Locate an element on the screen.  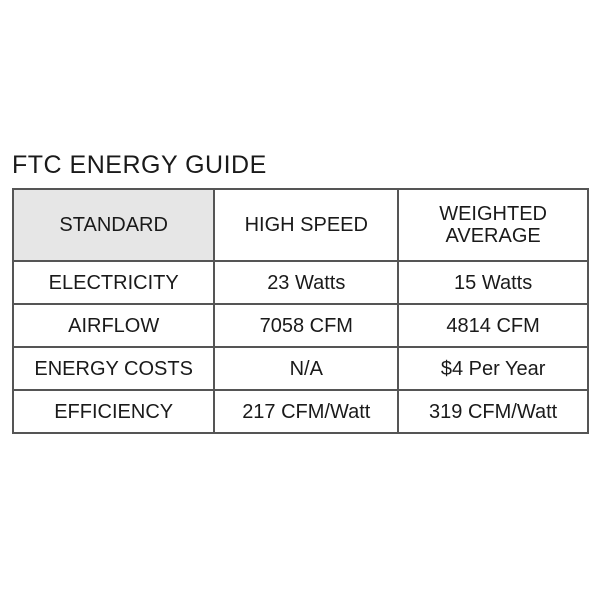
header-standard: STANDARD is located at coordinates (113, 225).